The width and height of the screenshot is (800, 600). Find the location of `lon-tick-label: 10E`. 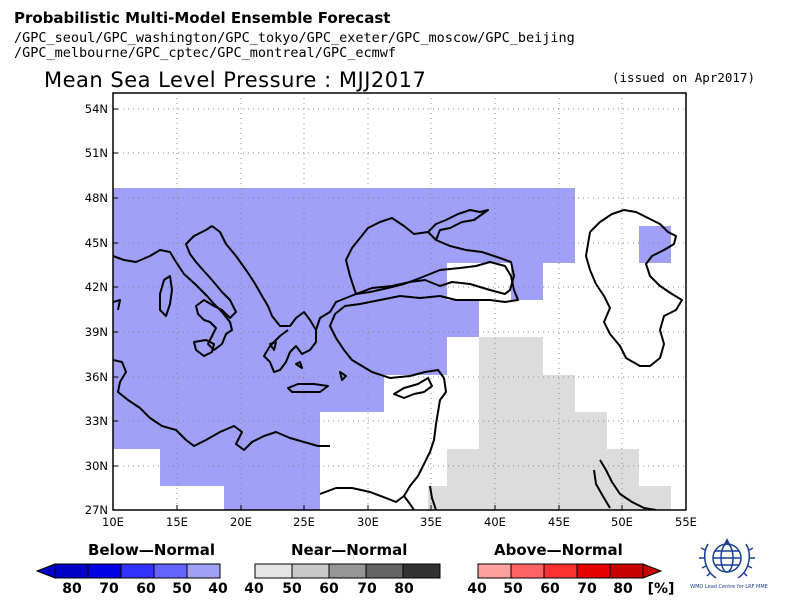

lon-tick-label: 10E is located at coordinates (113, 522).